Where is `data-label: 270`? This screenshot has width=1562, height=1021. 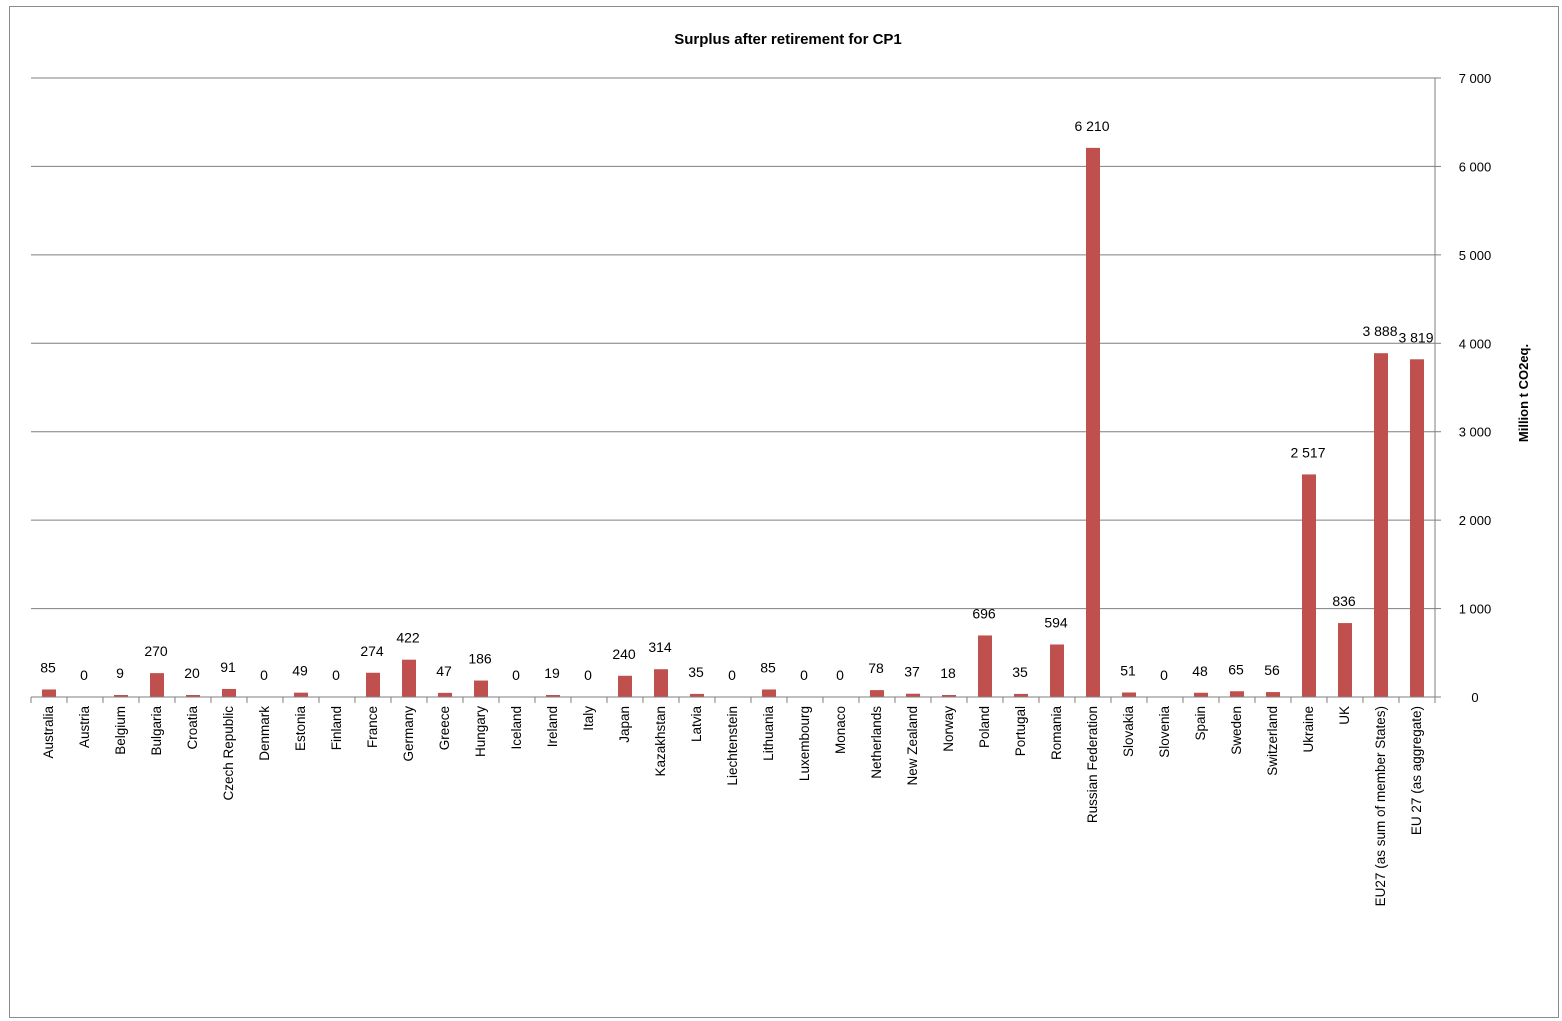 data-label: 270 is located at coordinates (156, 651).